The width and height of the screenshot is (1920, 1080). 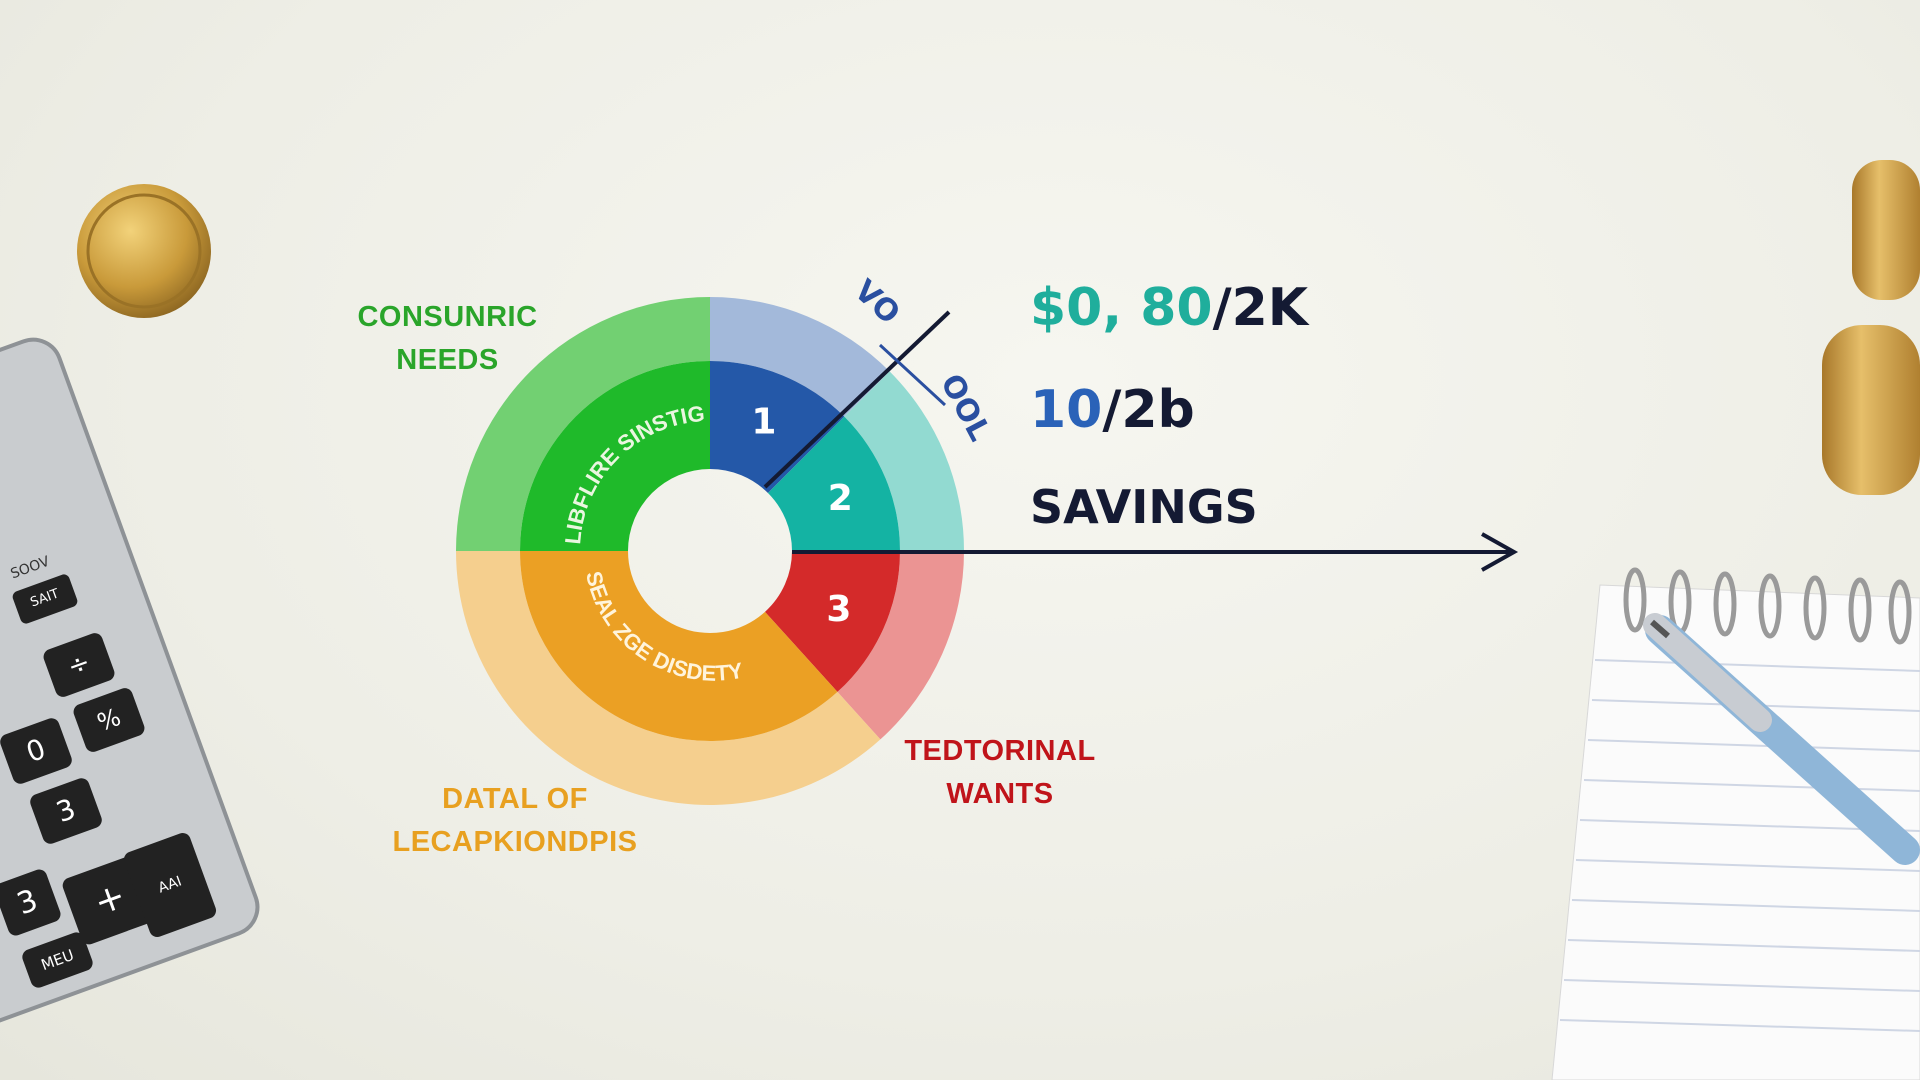 What do you see at coordinates (447, 360) in the screenshot?
I see `needs-label-line2: NEEDS` at bounding box center [447, 360].